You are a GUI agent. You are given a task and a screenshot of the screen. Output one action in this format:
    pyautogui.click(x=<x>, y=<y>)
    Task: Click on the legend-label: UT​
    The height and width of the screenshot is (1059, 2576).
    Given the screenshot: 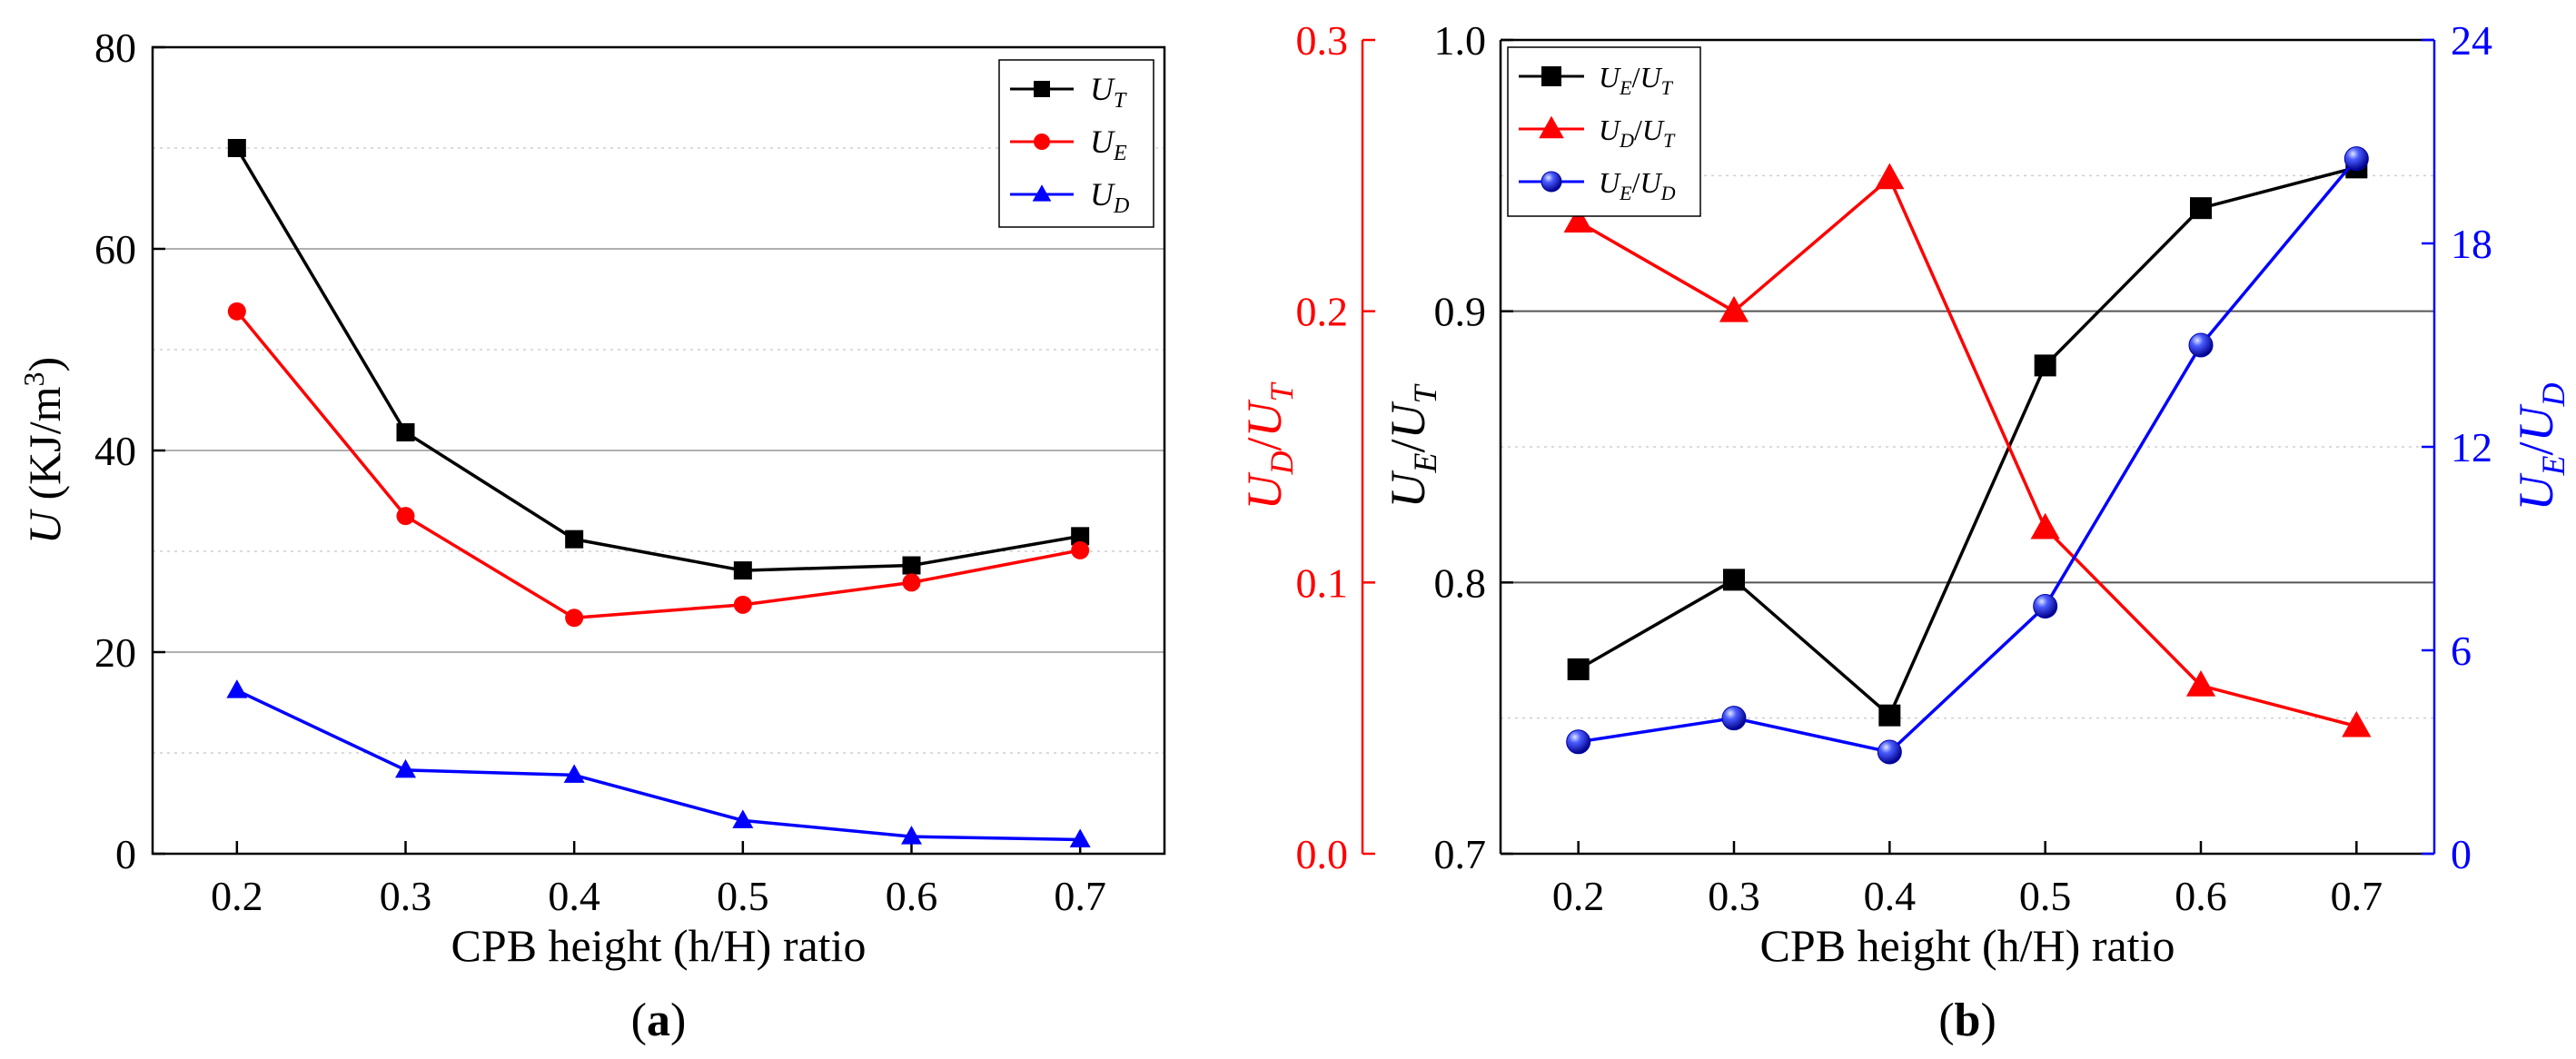 What is the action you would take?
    pyautogui.click(x=1108, y=92)
    